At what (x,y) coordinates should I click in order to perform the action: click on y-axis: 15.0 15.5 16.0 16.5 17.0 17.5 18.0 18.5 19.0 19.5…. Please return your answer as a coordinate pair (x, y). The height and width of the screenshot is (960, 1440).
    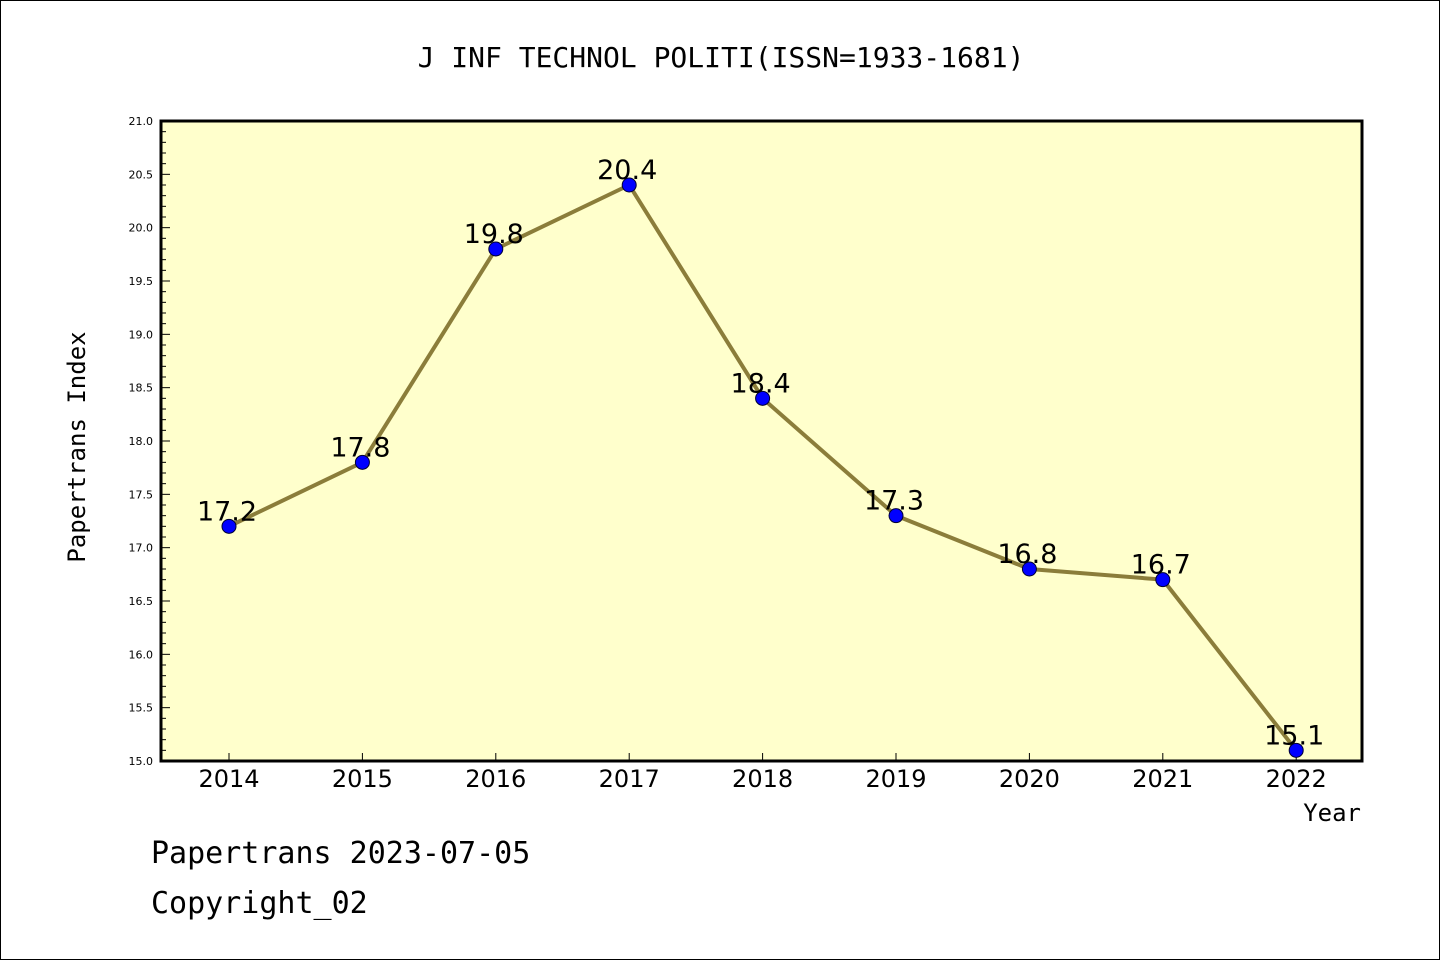
    Looking at the image, I should click on (149, 441).